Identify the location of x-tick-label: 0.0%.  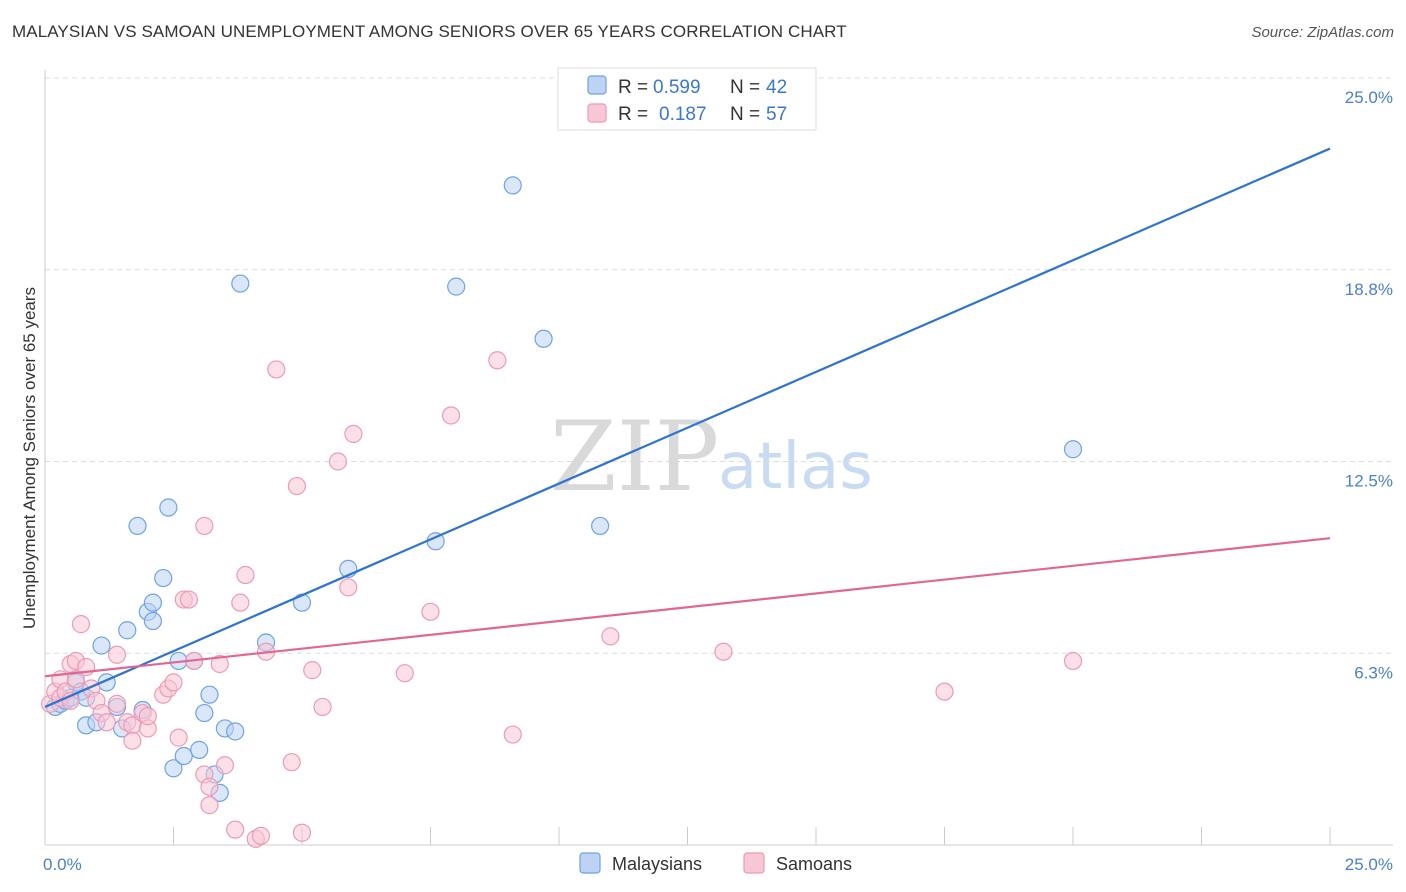
(62, 864).